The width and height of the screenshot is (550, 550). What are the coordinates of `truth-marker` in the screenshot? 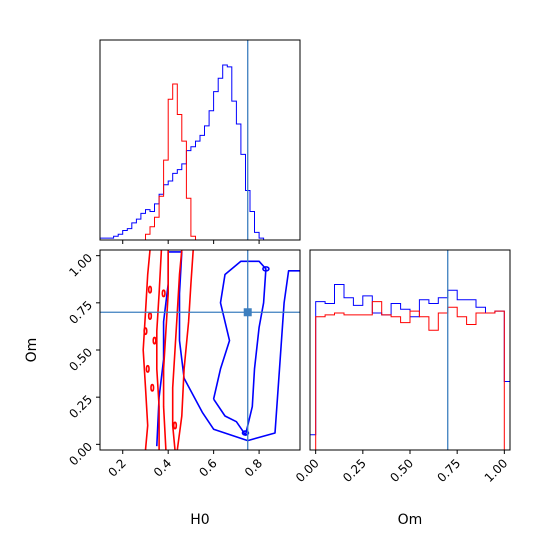 It's located at (247, 312).